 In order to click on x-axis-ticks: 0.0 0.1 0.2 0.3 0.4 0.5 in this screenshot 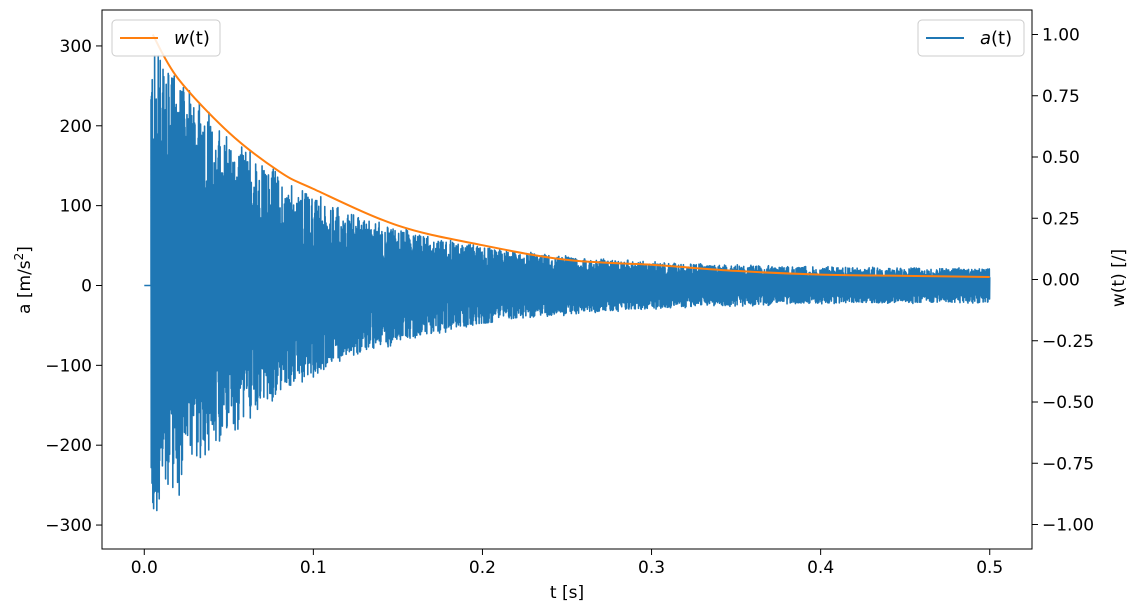, I will do `click(567, 563)`.